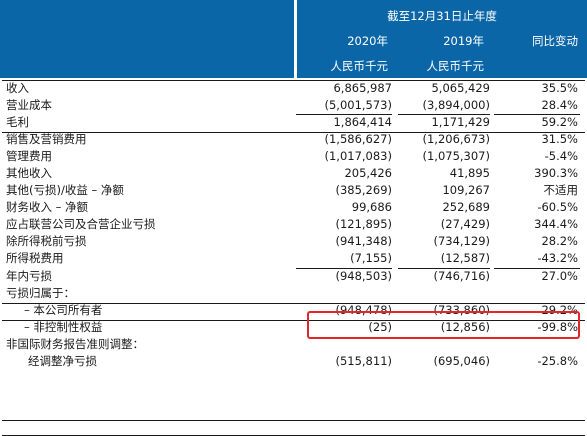 Image resolution: width=587 pixels, height=436 pixels. Describe the element at coordinates (17, 88) in the screenshot. I see `row-label: 收入` at that location.